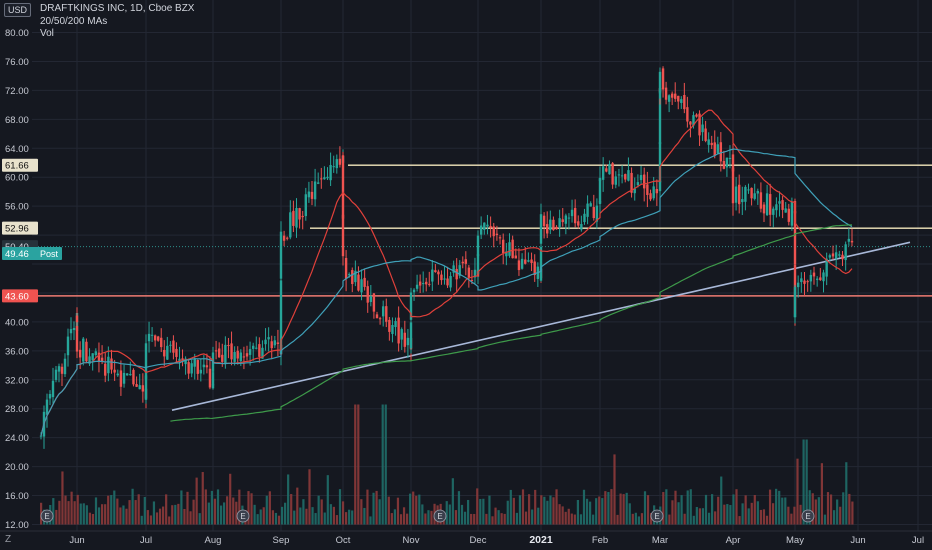 This screenshot has width=932, height=550. What do you see at coordinates (117, 8) in the screenshot?
I see `symbol-title: DRAFTKINGS INC, 1D, Cboe BZX` at bounding box center [117, 8].